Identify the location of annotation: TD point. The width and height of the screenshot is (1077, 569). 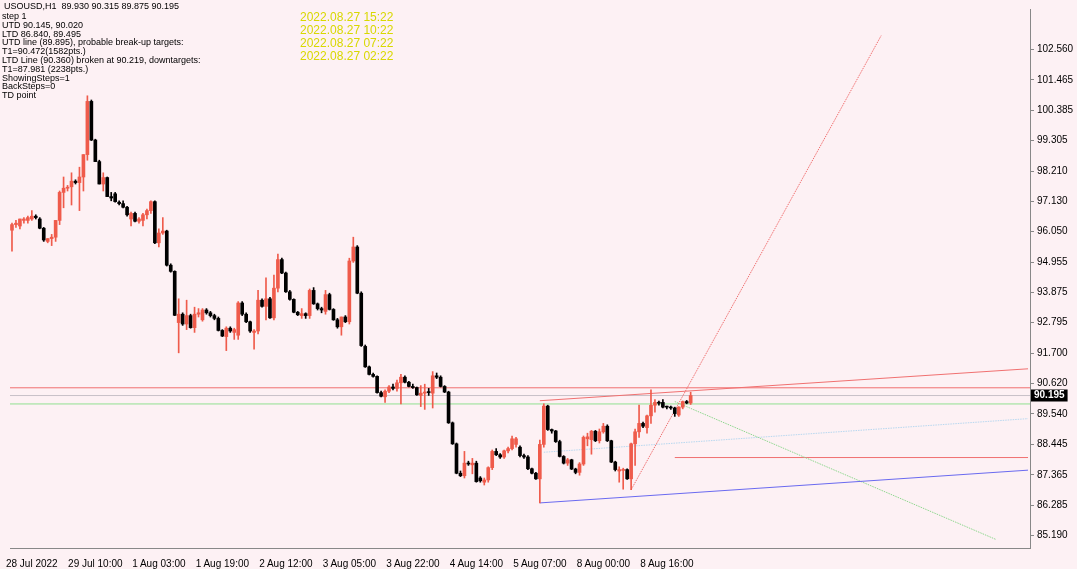
(19, 95).